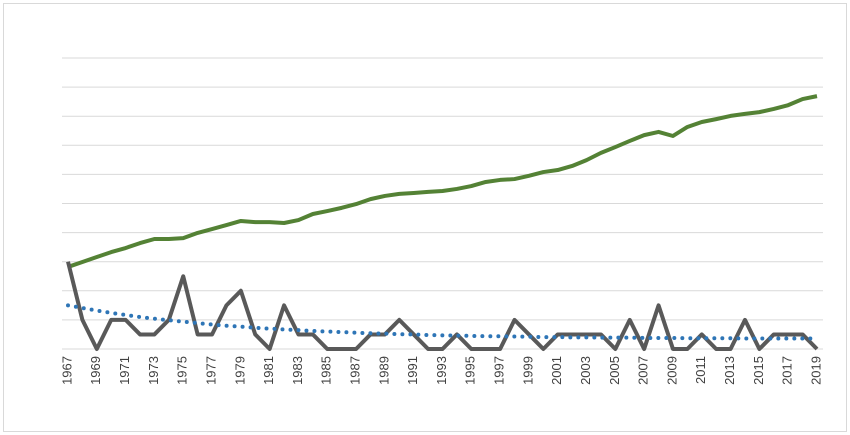 The height and width of the screenshot is (435, 850). Describe the element at coordinates (210, 370) in the screenshot. I see `x-tick-label: 1977` at that location.